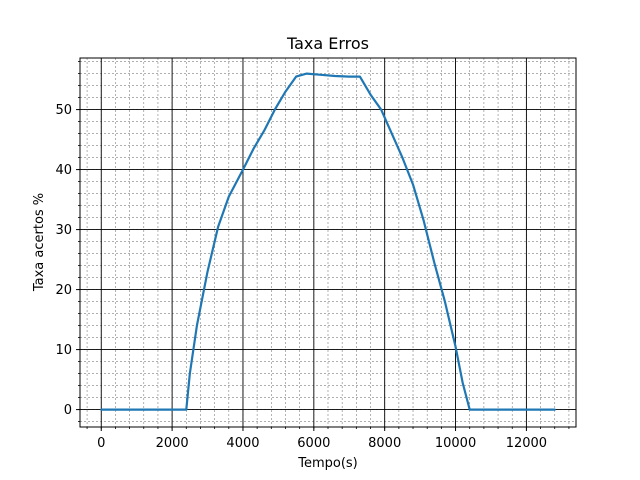 This screenshot has height=480, width=640. What do you see at coordinates (172, 443) in the screenshot?
I see `x-tick-label: 2000` at bounding box center [172, 443].